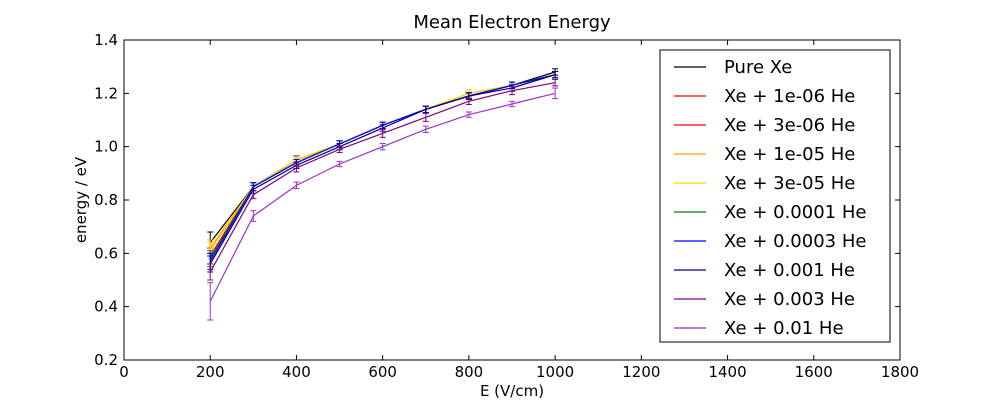 The image size is (1000, 400). Describe the element at coordinates (210, 372) in the screenshot. I see `x-tick-label: 200` at that location.